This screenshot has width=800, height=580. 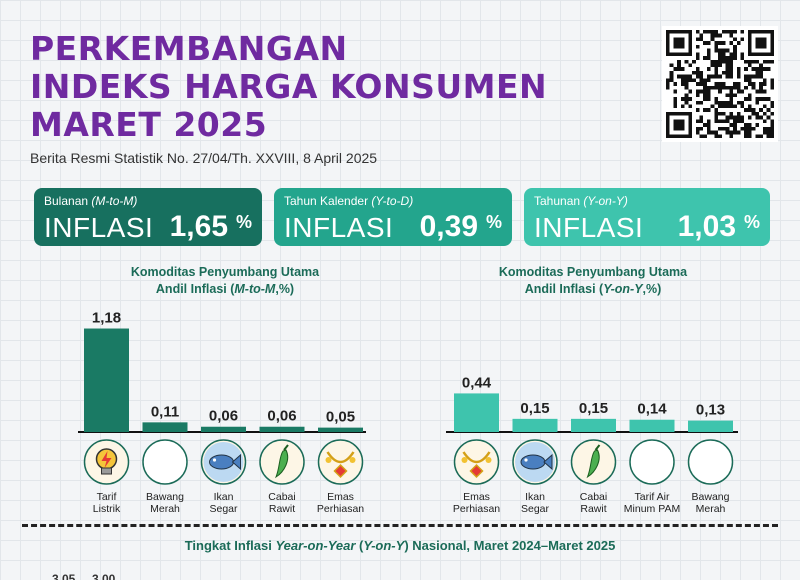 I want to click on card-value: 1,65, so click(x=198, y=226).